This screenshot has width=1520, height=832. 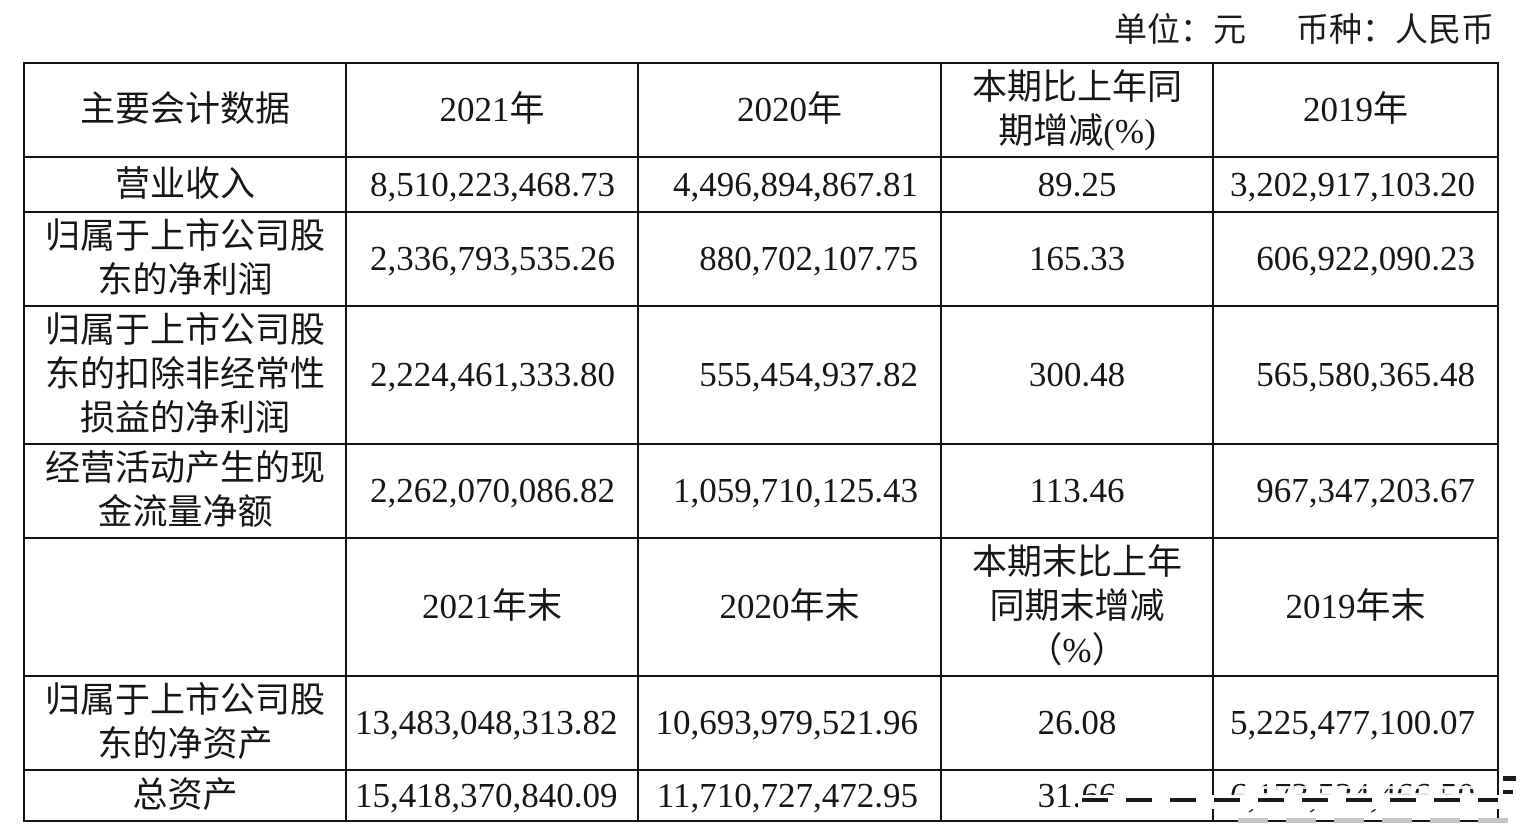 I want to click on value-change: 165.33, so click(x=1077, y=259).